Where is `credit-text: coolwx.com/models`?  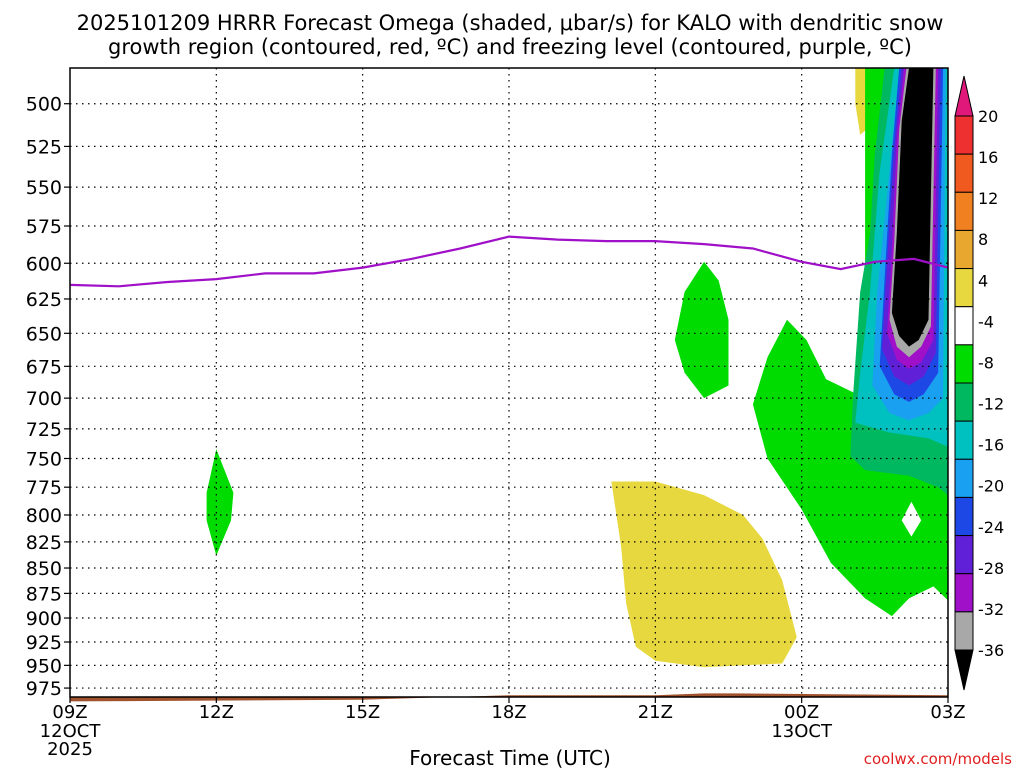 credit-text: coolwx.com/models is located at coordinates (938, 759).